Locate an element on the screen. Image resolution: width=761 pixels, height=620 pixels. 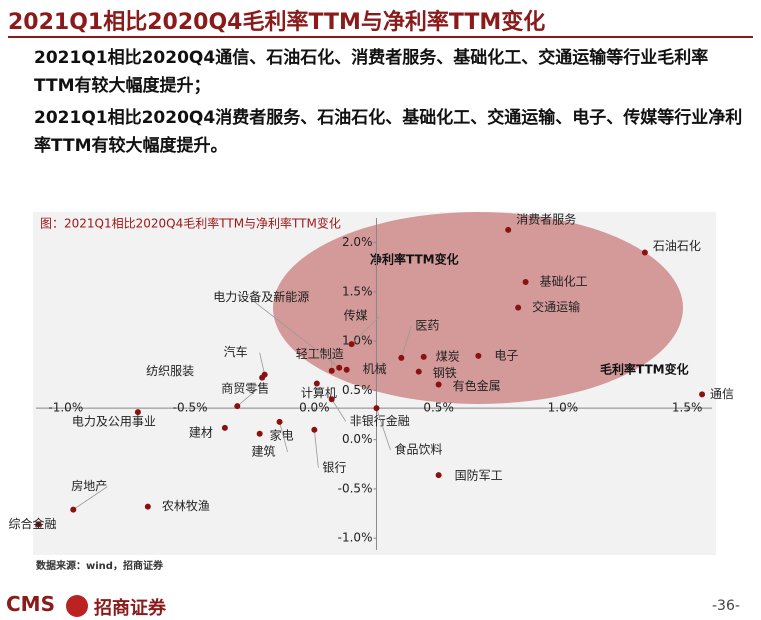
point-label: 电力及公用事业 is located at coordinates (114, 422).